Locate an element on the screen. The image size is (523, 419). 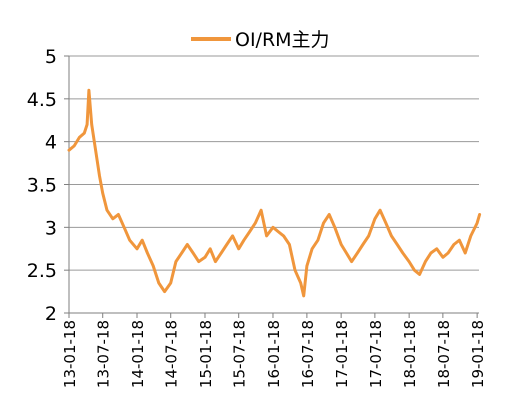
y-tick-label: 2.5 is located at coordinates (42, 271).